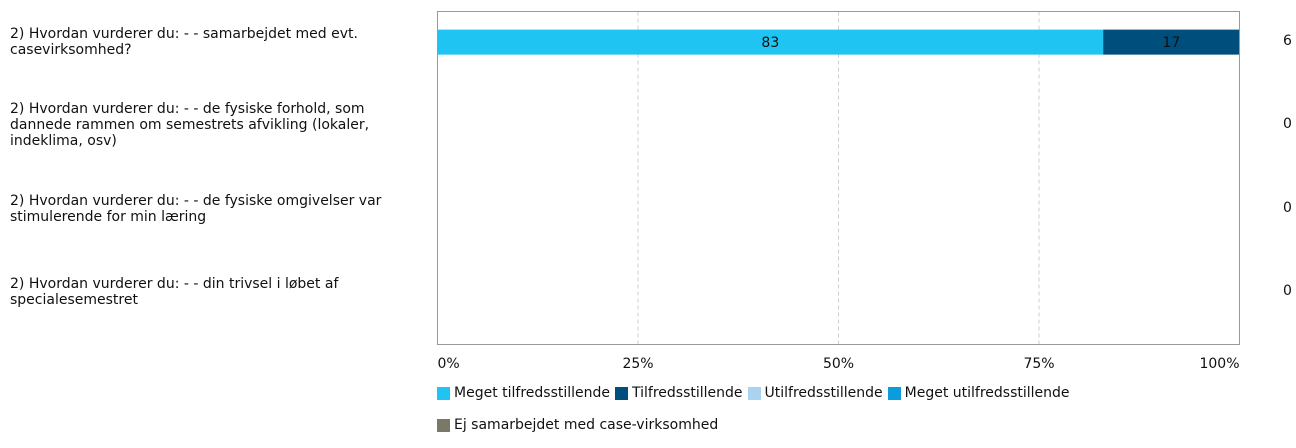 The width and height of the screenshot is (1296, 448). Describe the element at coordinates (586, 425) in the screenshot. I see `legend-label: Ej samarbejdet med case-virksomhed` at that location.